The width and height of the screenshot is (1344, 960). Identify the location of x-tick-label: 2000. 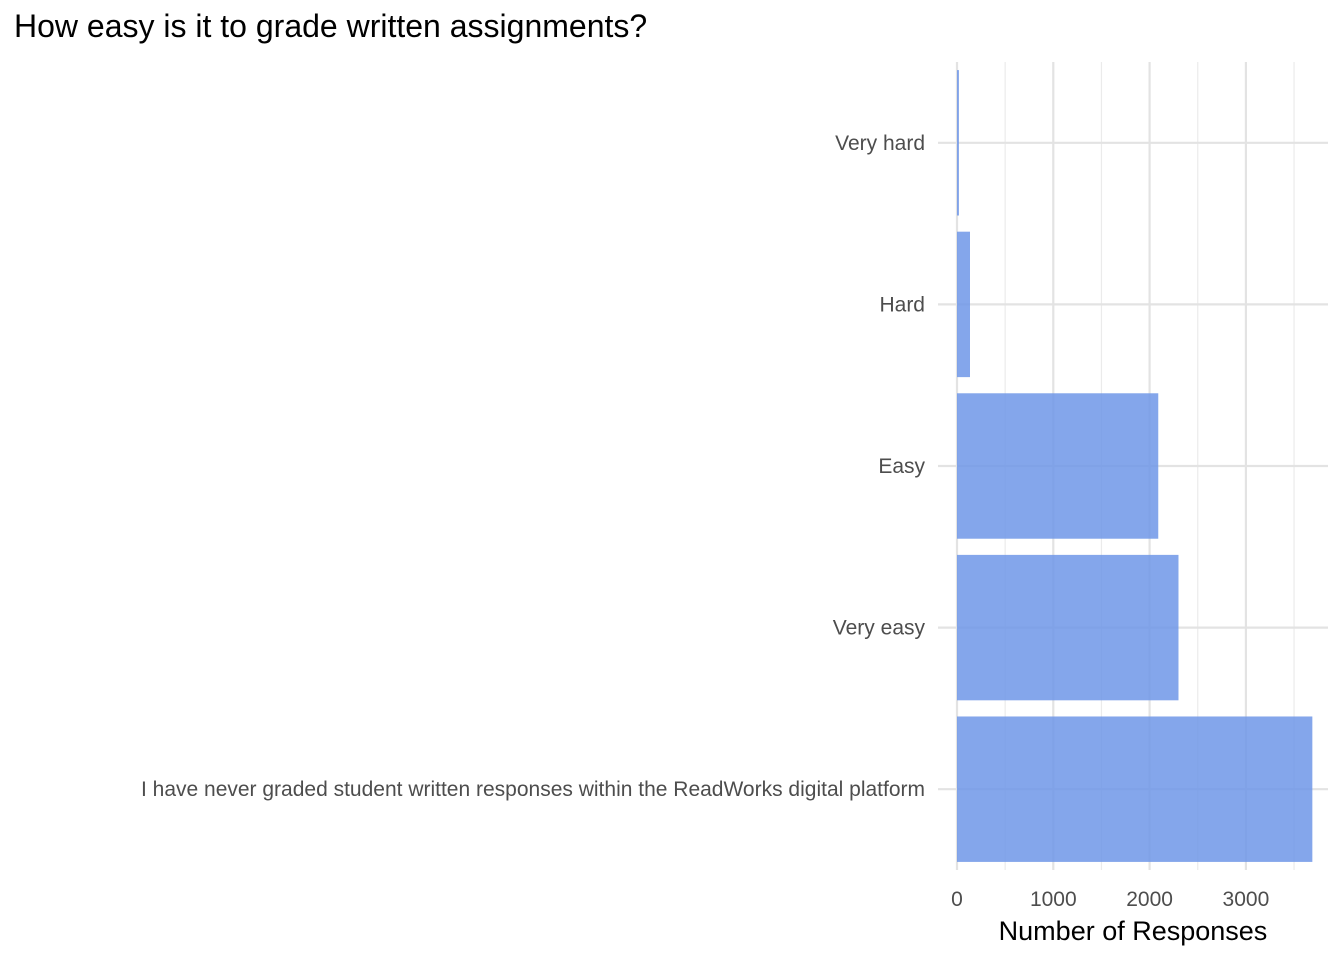
(1149, 899).